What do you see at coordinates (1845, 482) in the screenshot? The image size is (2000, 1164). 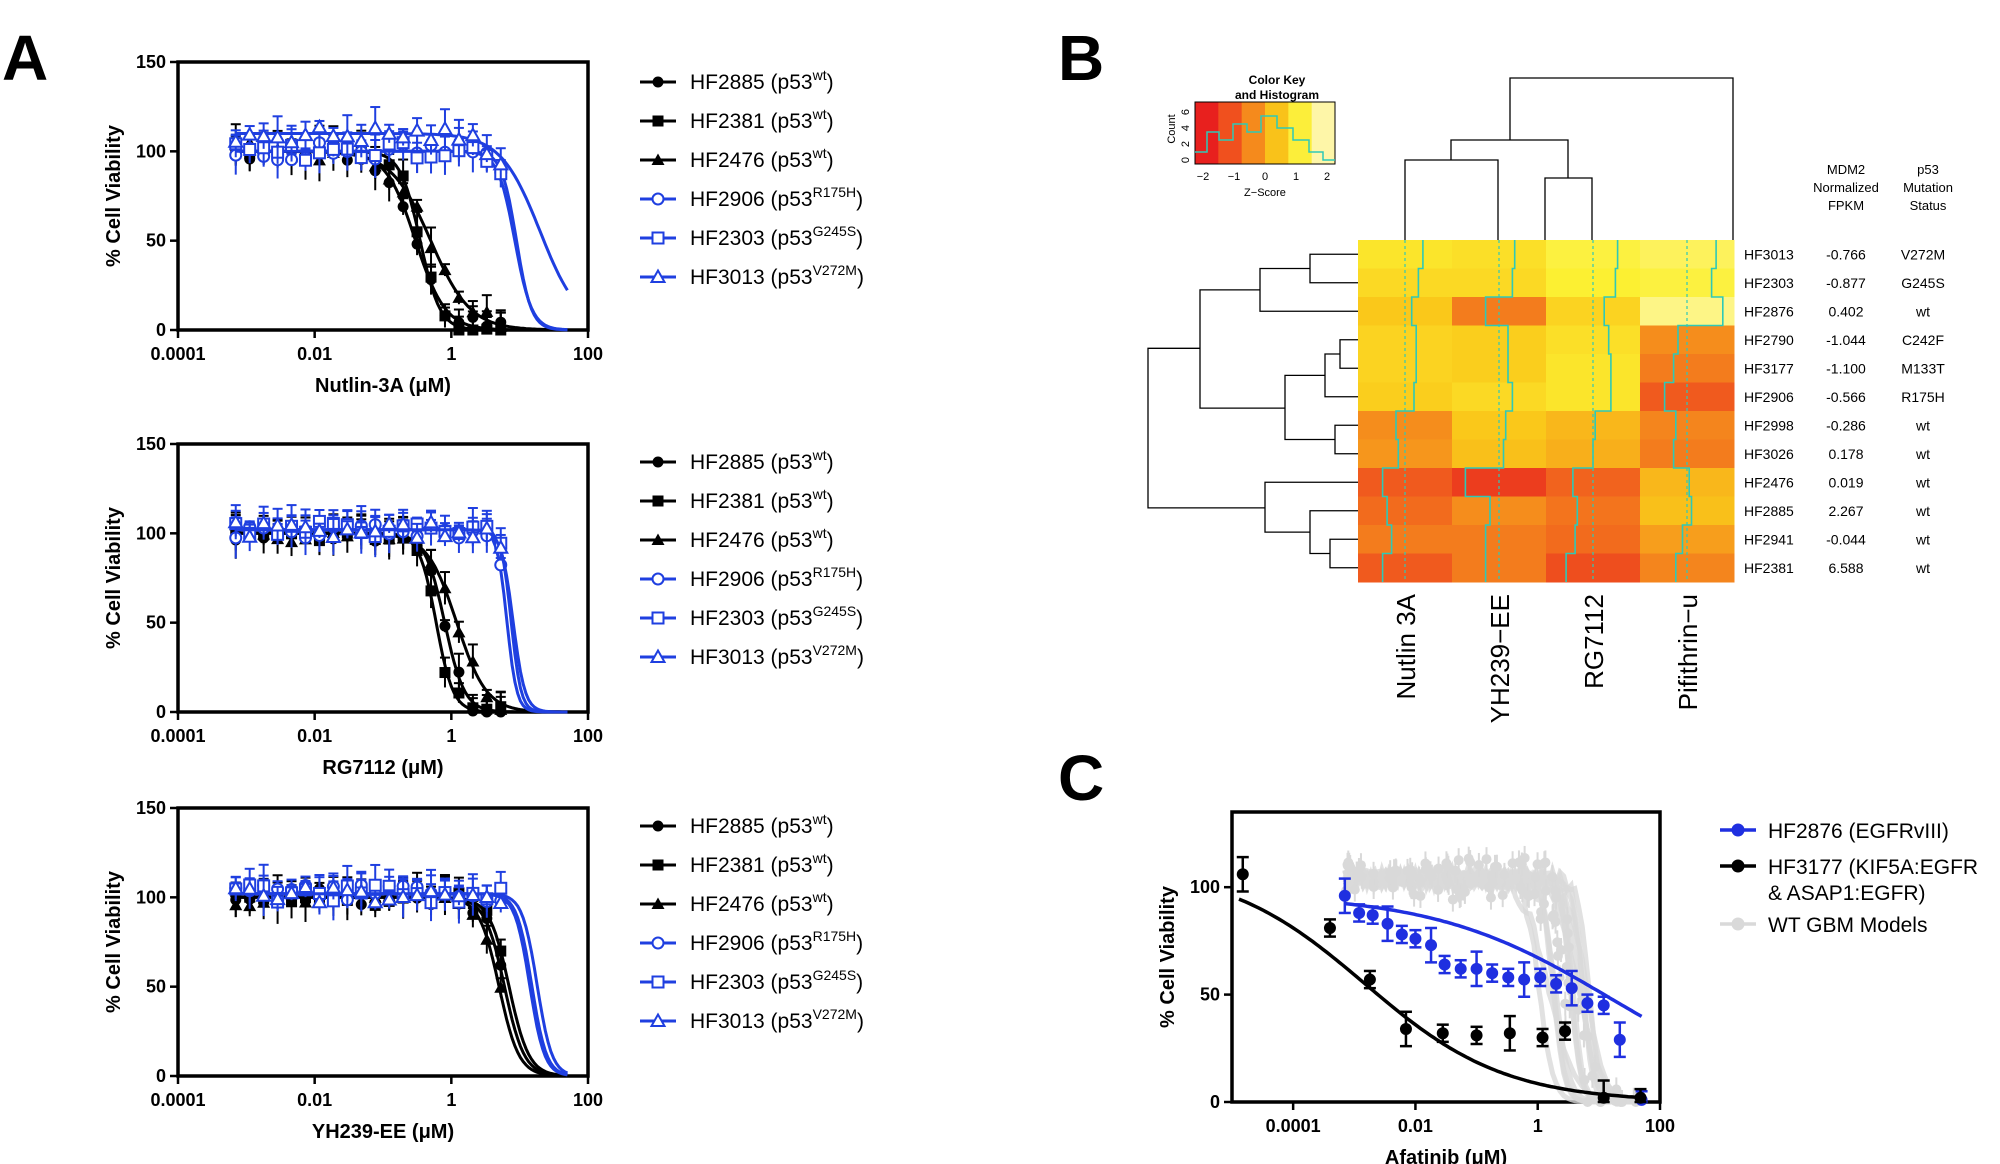 I see `heatmap-fpkm-8: 0.019` at bounding box center [1845, 482].